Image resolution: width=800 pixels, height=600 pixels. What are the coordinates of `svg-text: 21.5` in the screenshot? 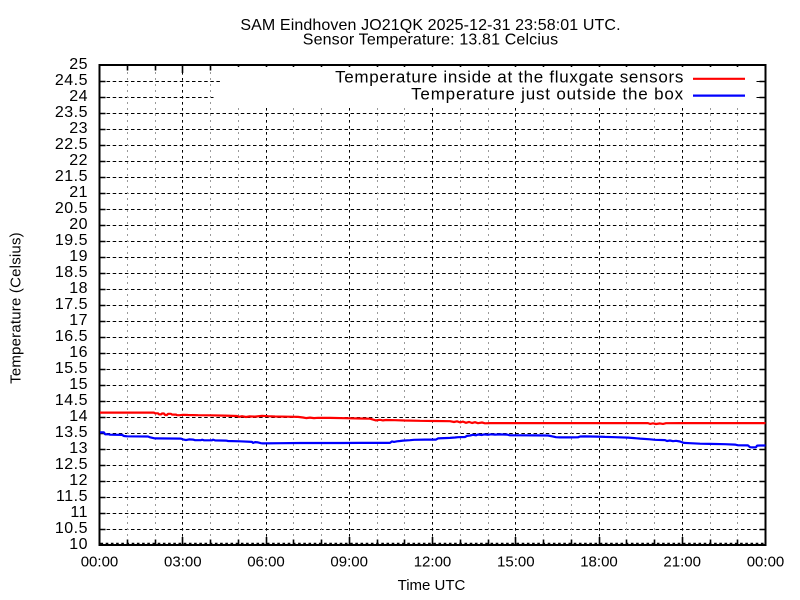 It's located at (71, 176).